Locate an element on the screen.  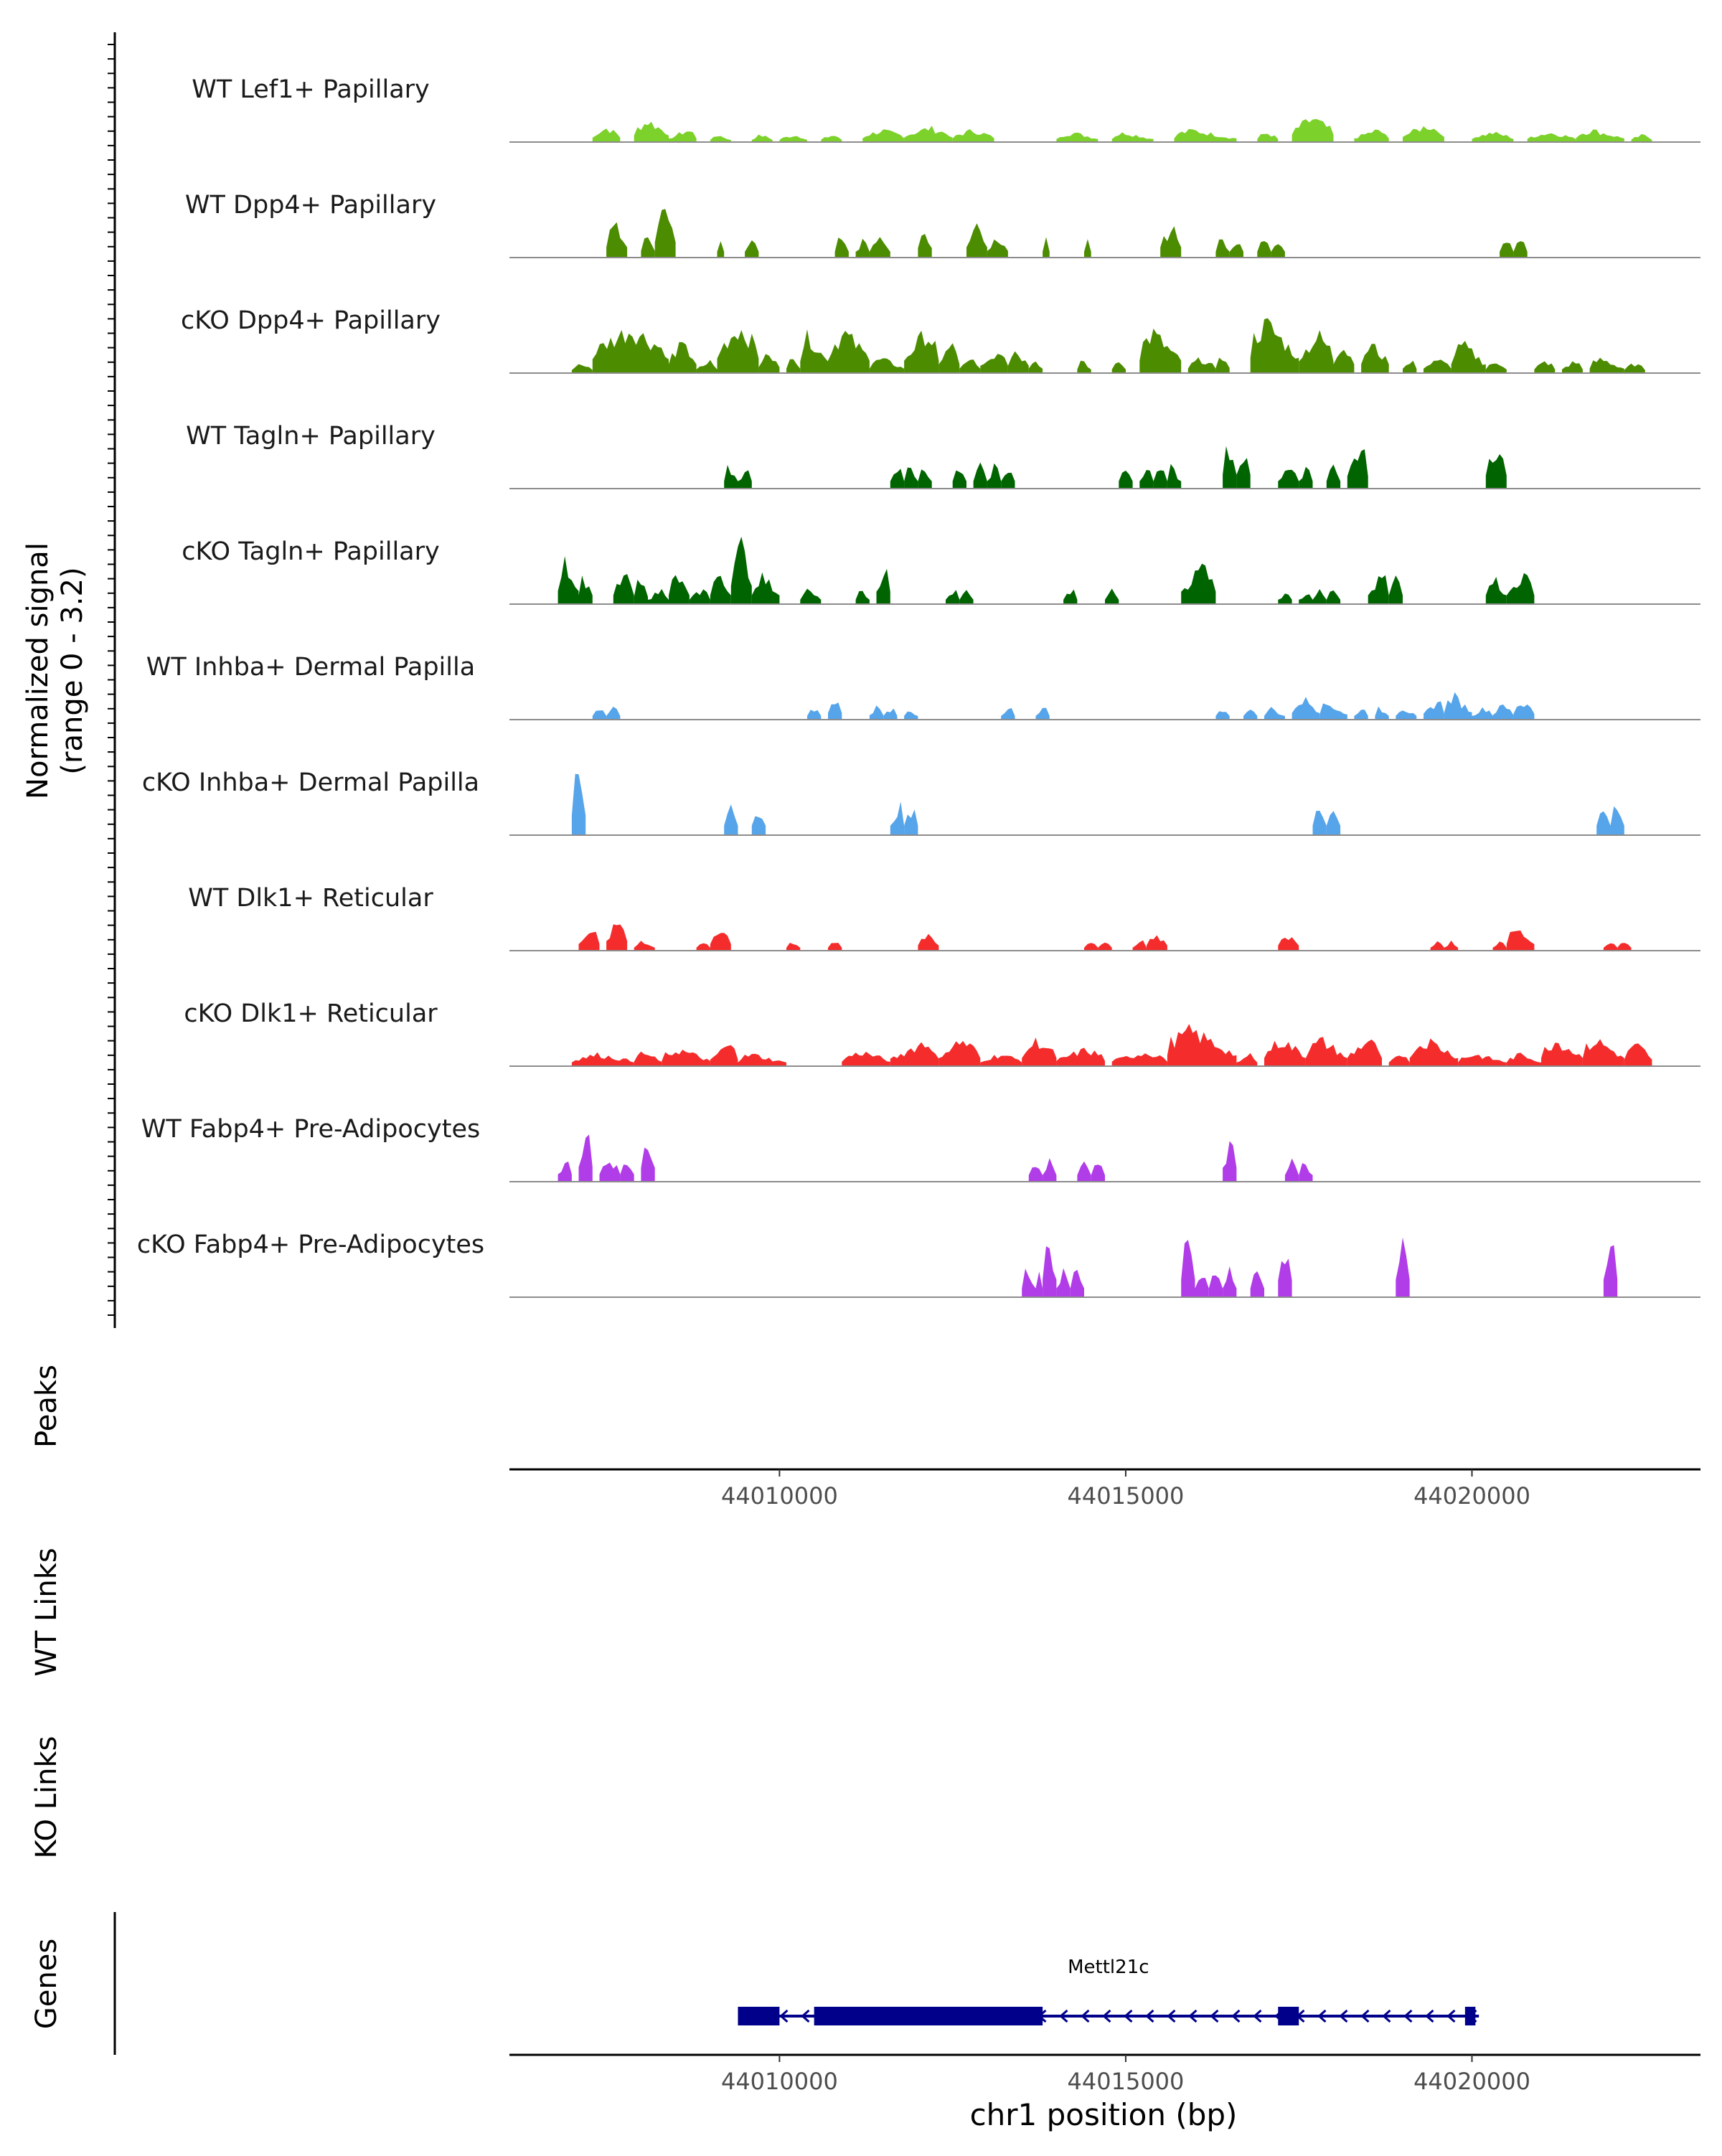
track-label: WT Lef1+ Papillary is located at coordinates (311, 89).